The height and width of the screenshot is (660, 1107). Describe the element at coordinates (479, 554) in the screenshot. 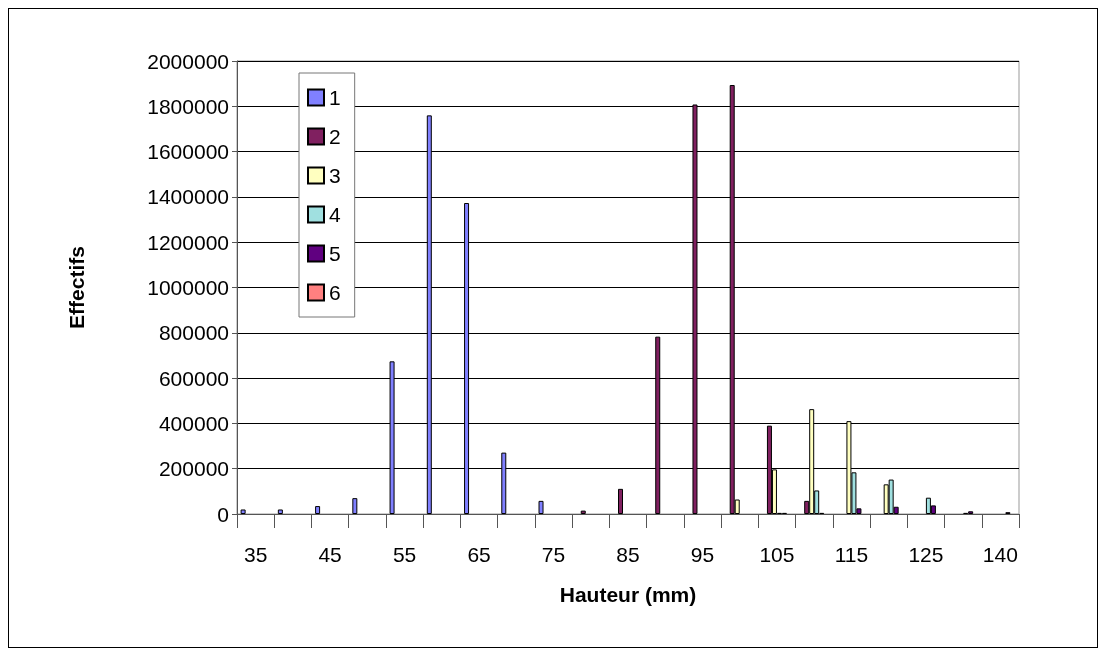

I see `x-tick-label: 65` at that location.